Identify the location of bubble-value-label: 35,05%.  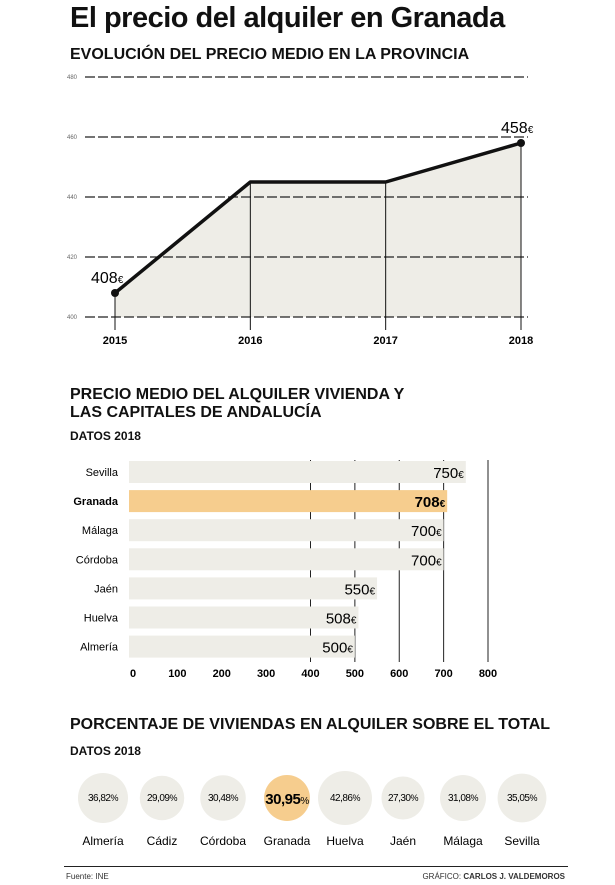
(522, 798).